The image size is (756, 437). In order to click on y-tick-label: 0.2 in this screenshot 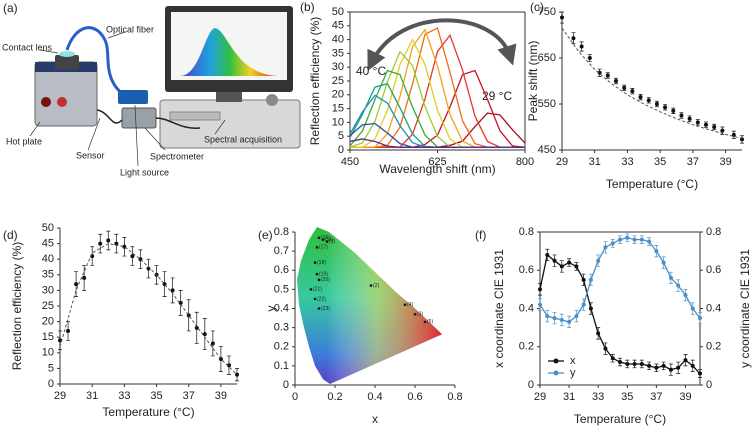, I will do `click(281, 347)`.